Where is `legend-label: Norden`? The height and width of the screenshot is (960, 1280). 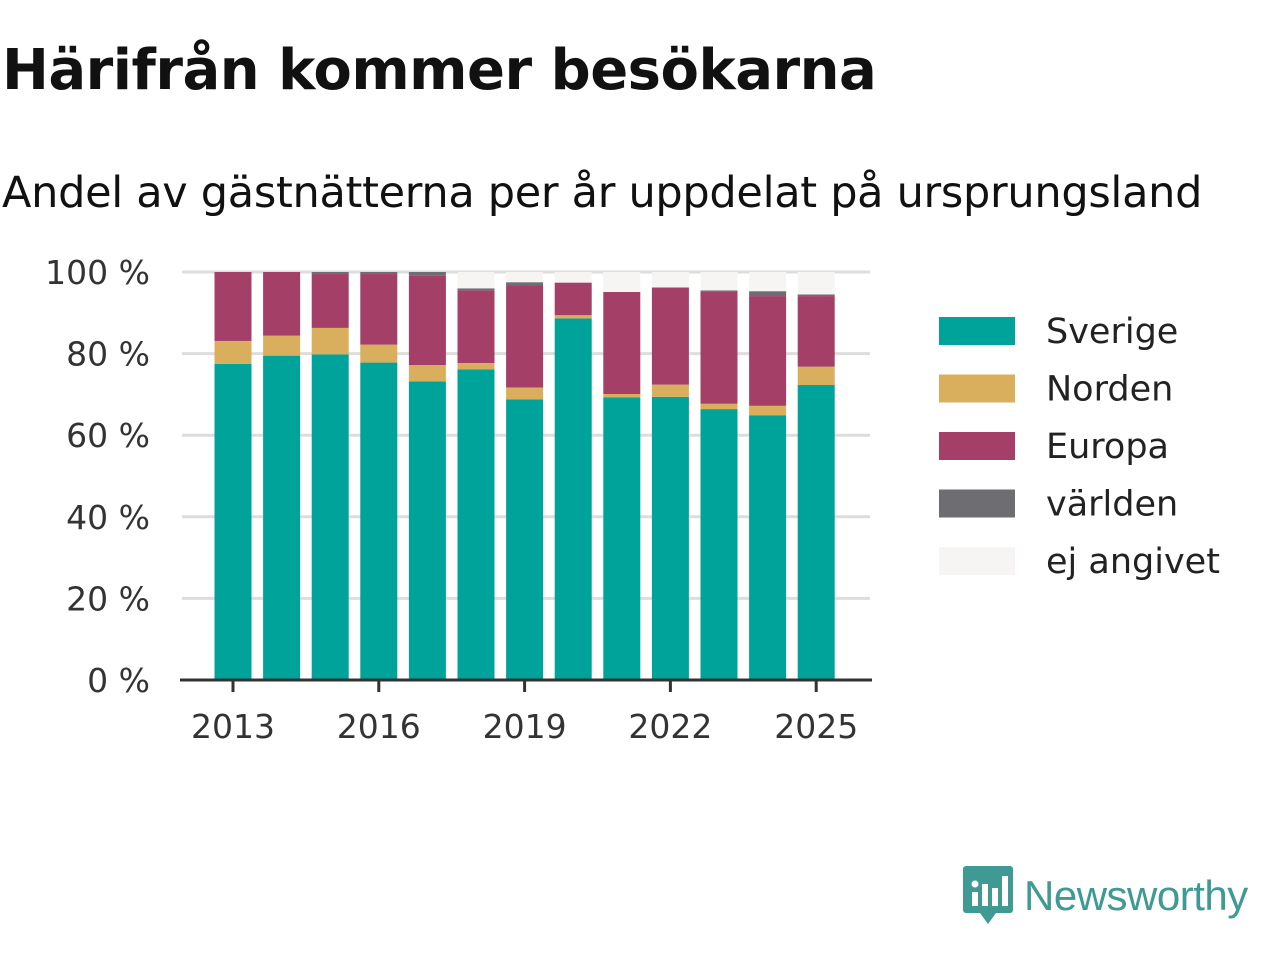 legend-label: Norden is located at coordinates (1109, 390).